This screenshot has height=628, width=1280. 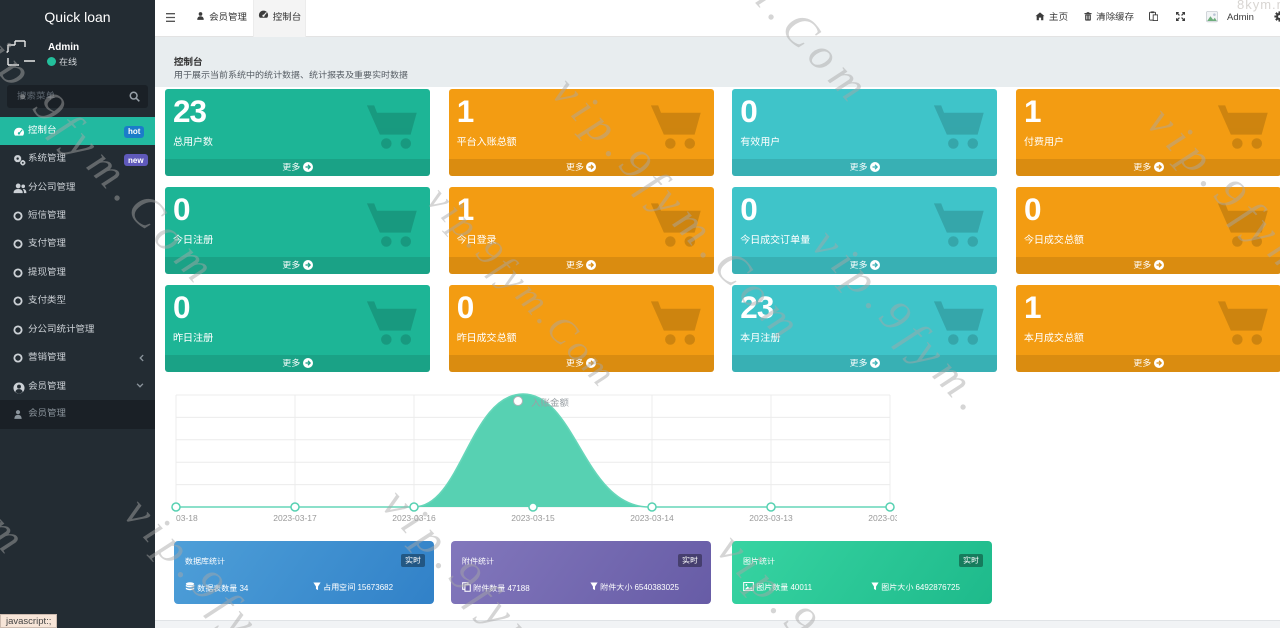 I want to click on svg-text: 2023-03-15, so click(x=533, y=518).